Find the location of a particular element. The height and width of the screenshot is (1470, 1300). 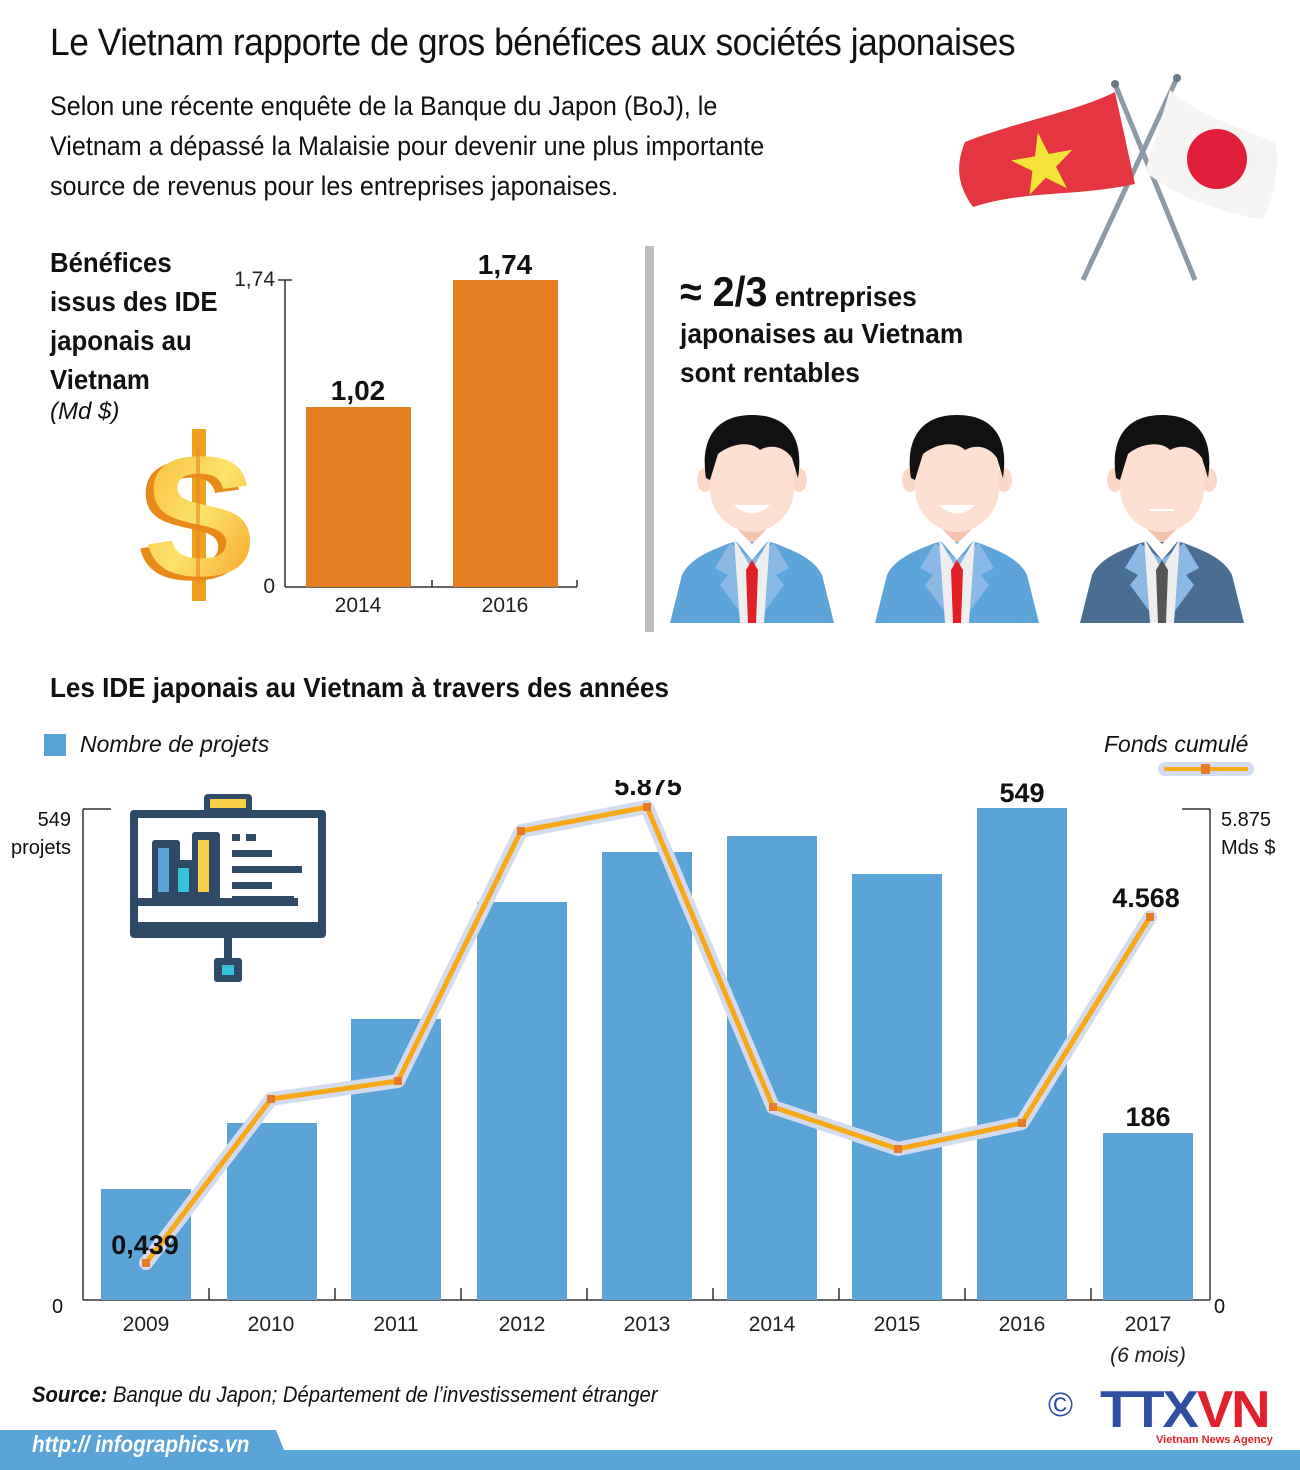

bar-2009 is located at coordinates (146, 1244).